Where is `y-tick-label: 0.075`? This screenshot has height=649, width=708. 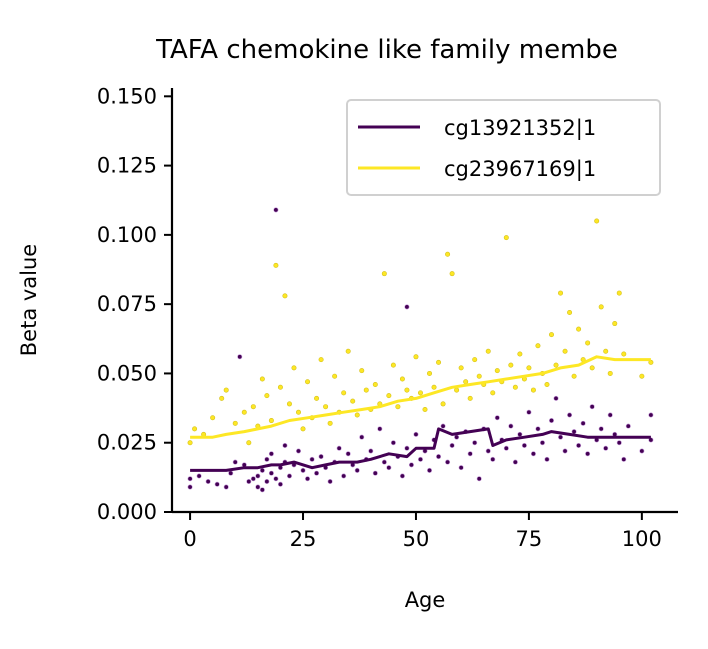 y-tick-label: 0.075 is located at coordinates (127, 304).